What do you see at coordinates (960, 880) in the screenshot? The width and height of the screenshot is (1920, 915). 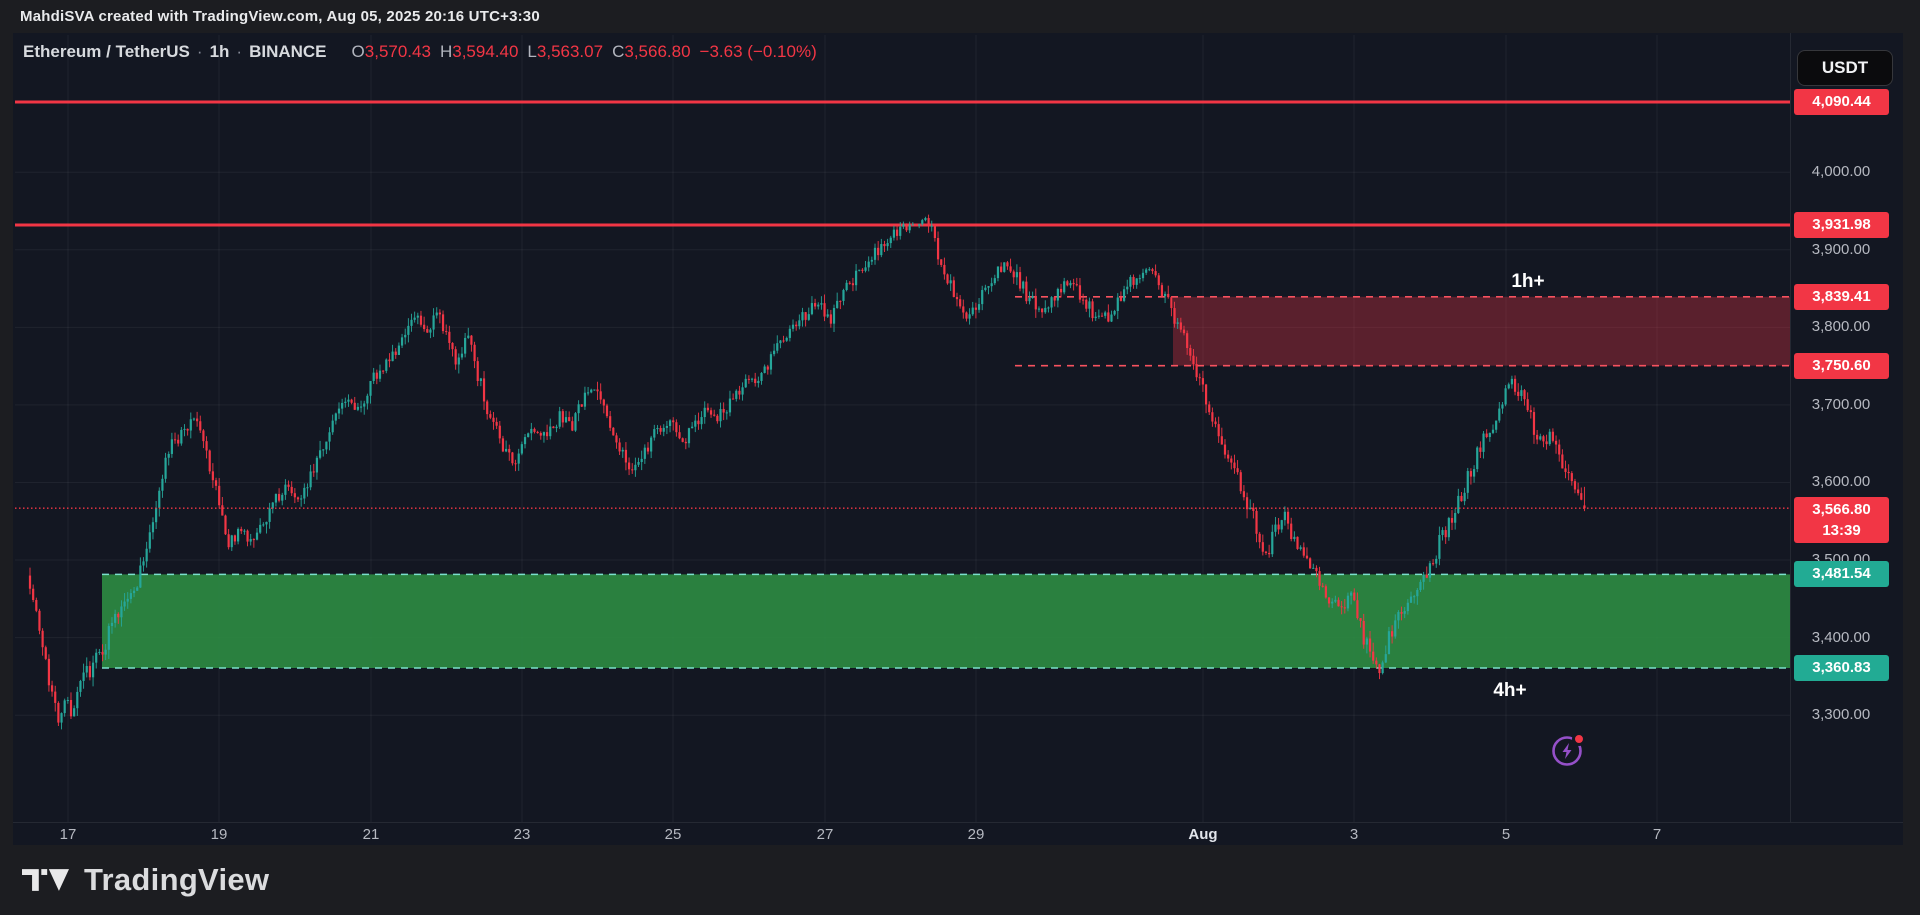 I see `footer-bar: TradingView` at bounding box center [960, 880].